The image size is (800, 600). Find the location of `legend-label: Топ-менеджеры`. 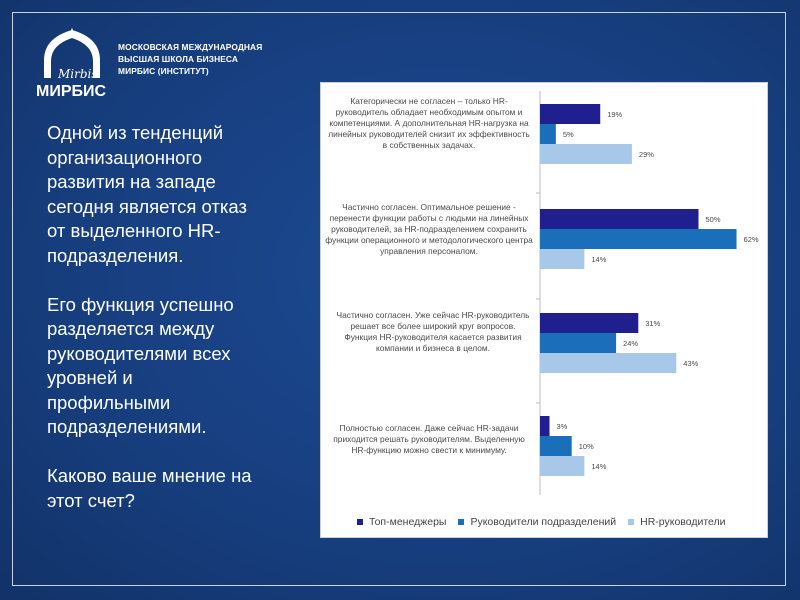

legend-label: Топ-менеджеры is located at coordinates (408, 522).